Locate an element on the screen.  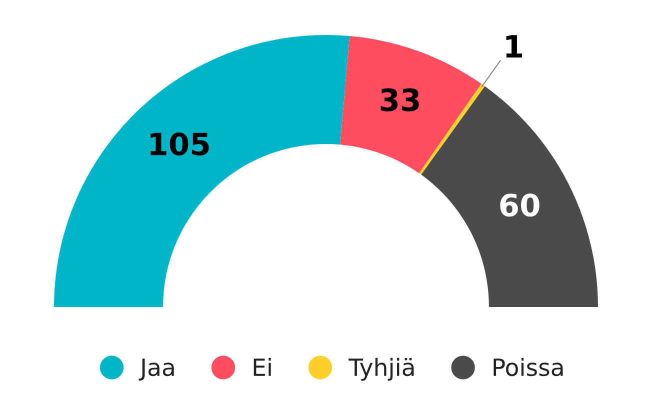
data-label: 1 is located at coordinates (514, 46).